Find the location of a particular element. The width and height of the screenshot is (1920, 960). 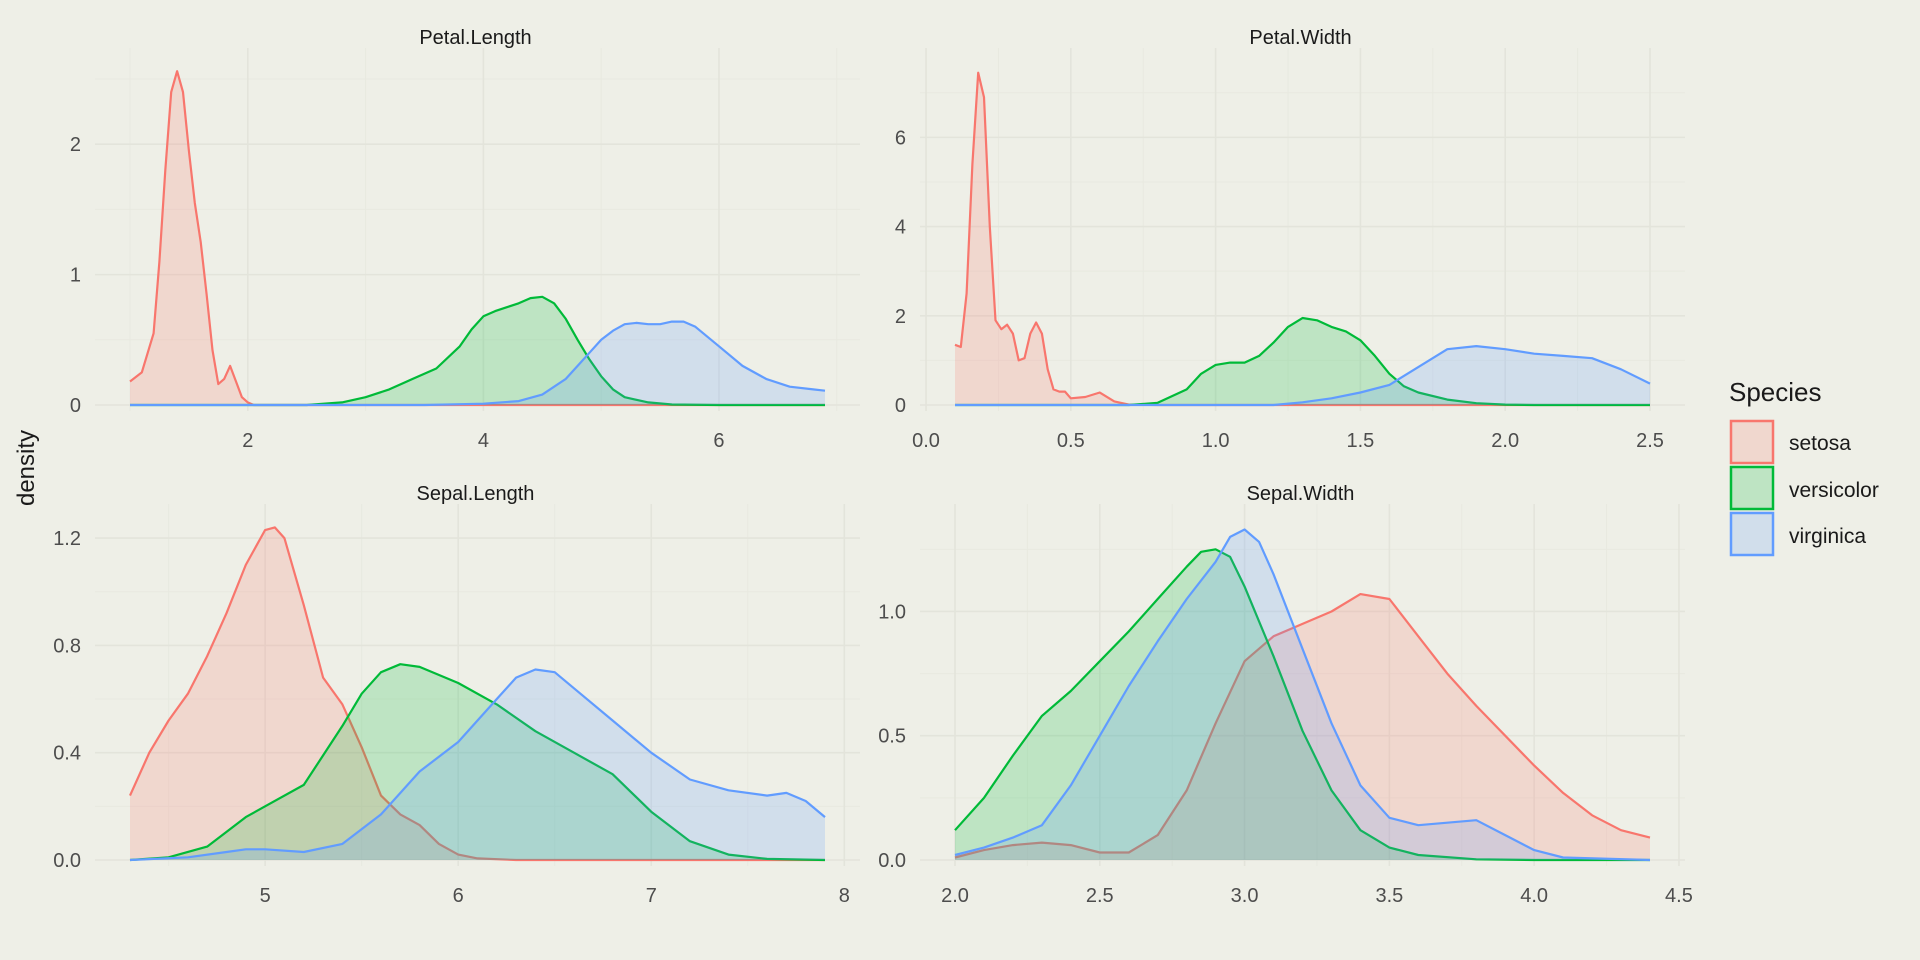

panel-sepal-length-series is located at coordinates (477, 694).